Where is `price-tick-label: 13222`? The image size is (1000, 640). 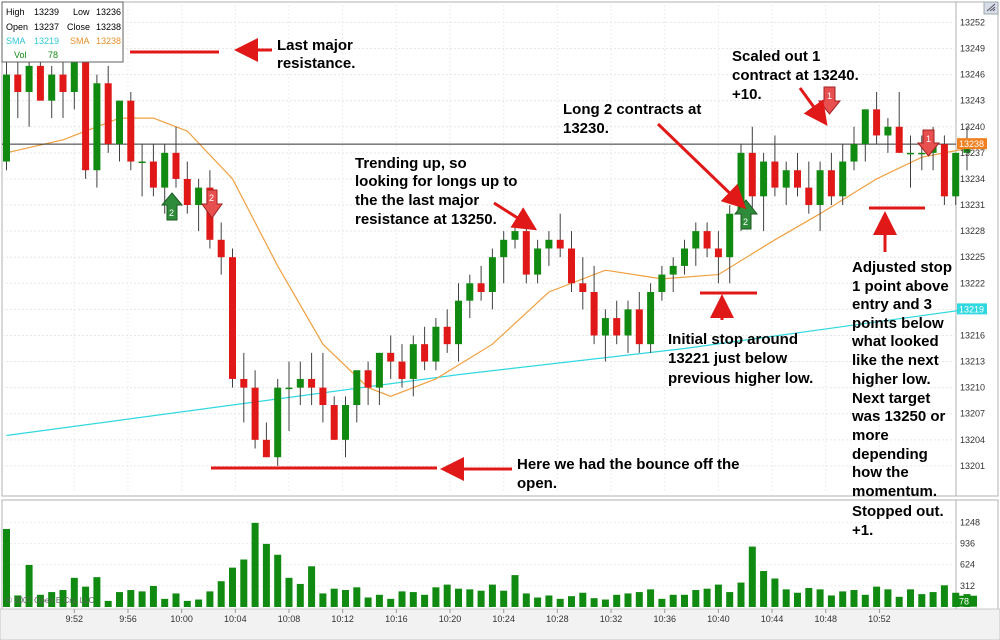 price-tick-label: 13222 is located at coordinates (972, 283).